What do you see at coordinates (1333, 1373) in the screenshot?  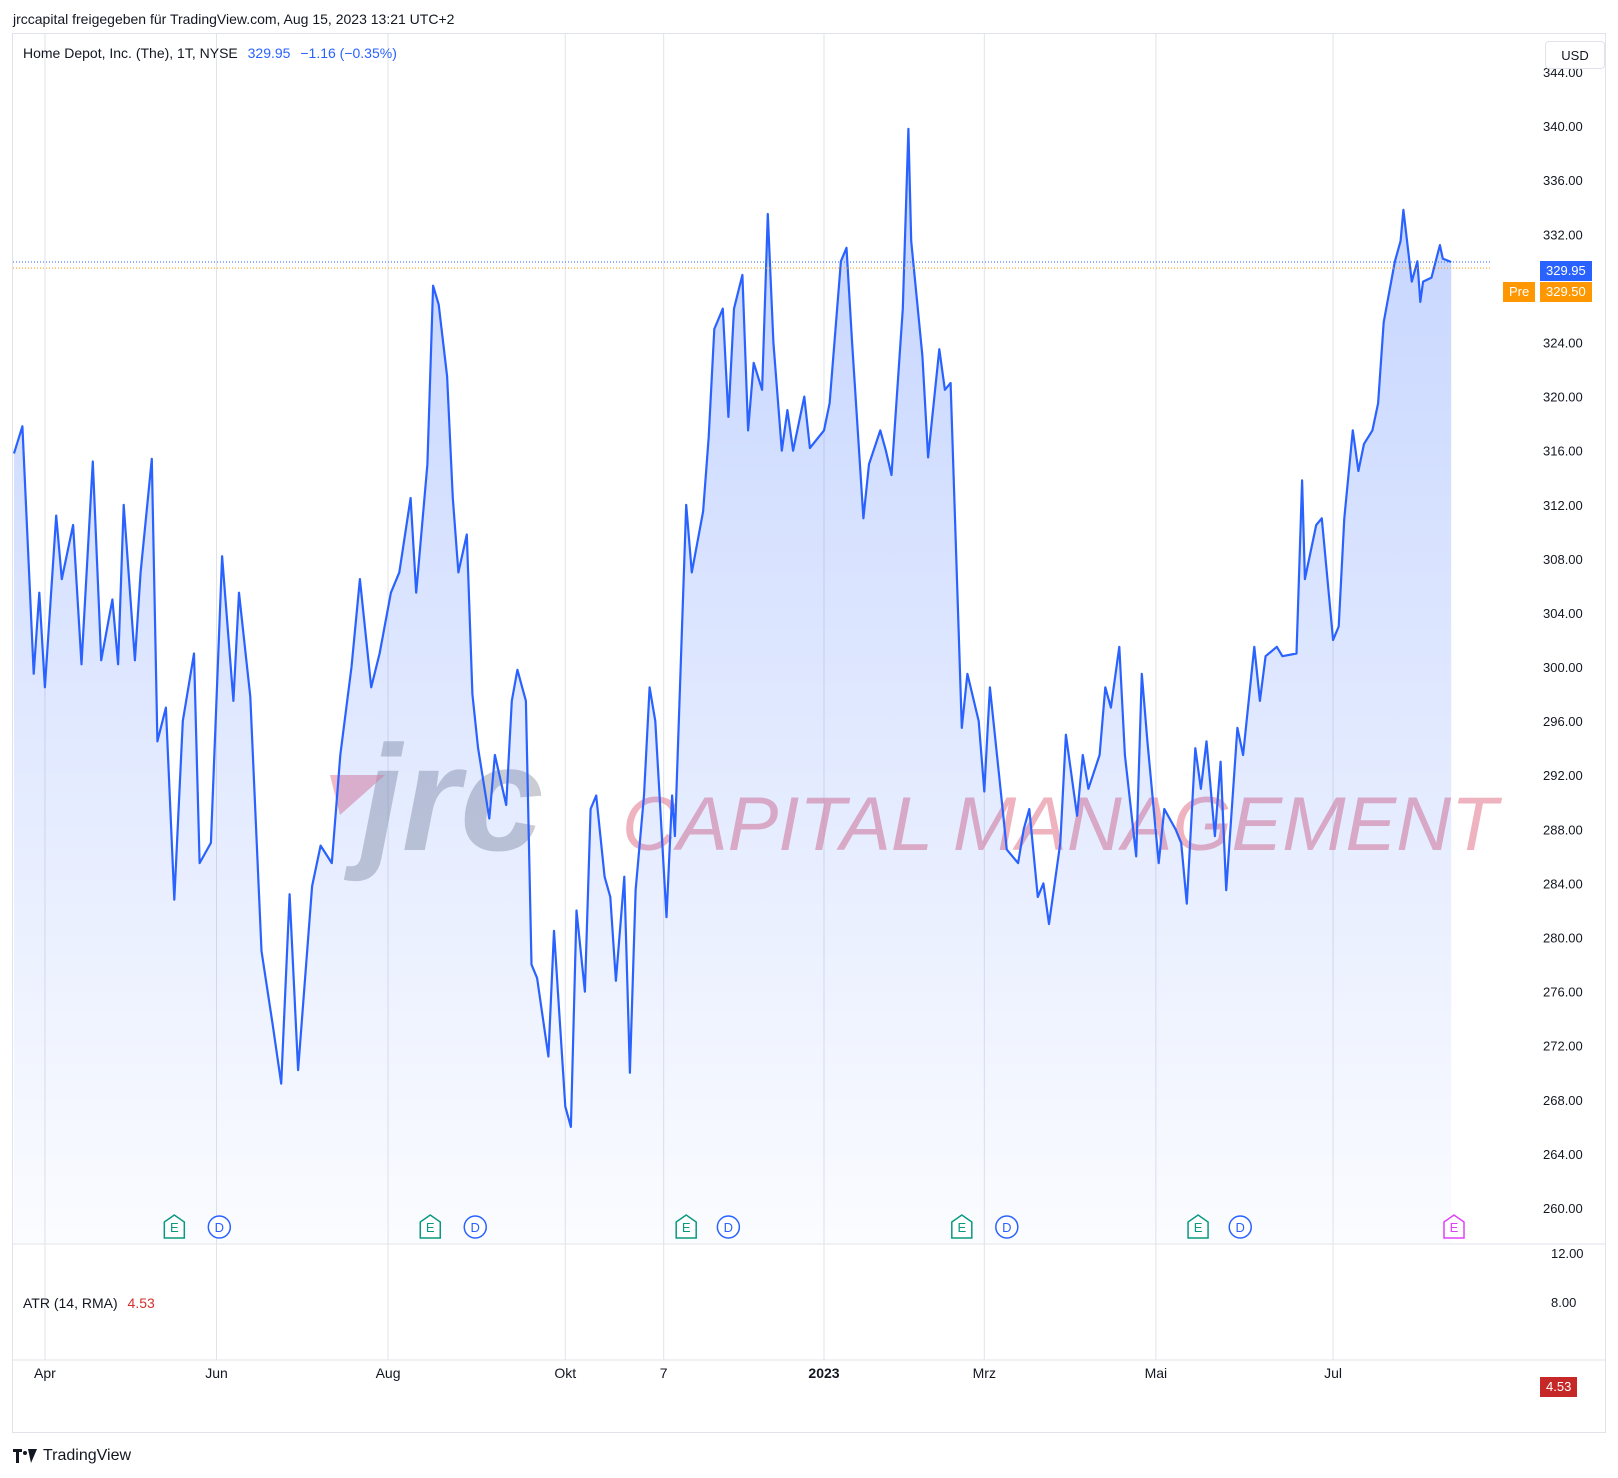 I see `x-tick-label: Jul` at bounding box center [1333, 1373].